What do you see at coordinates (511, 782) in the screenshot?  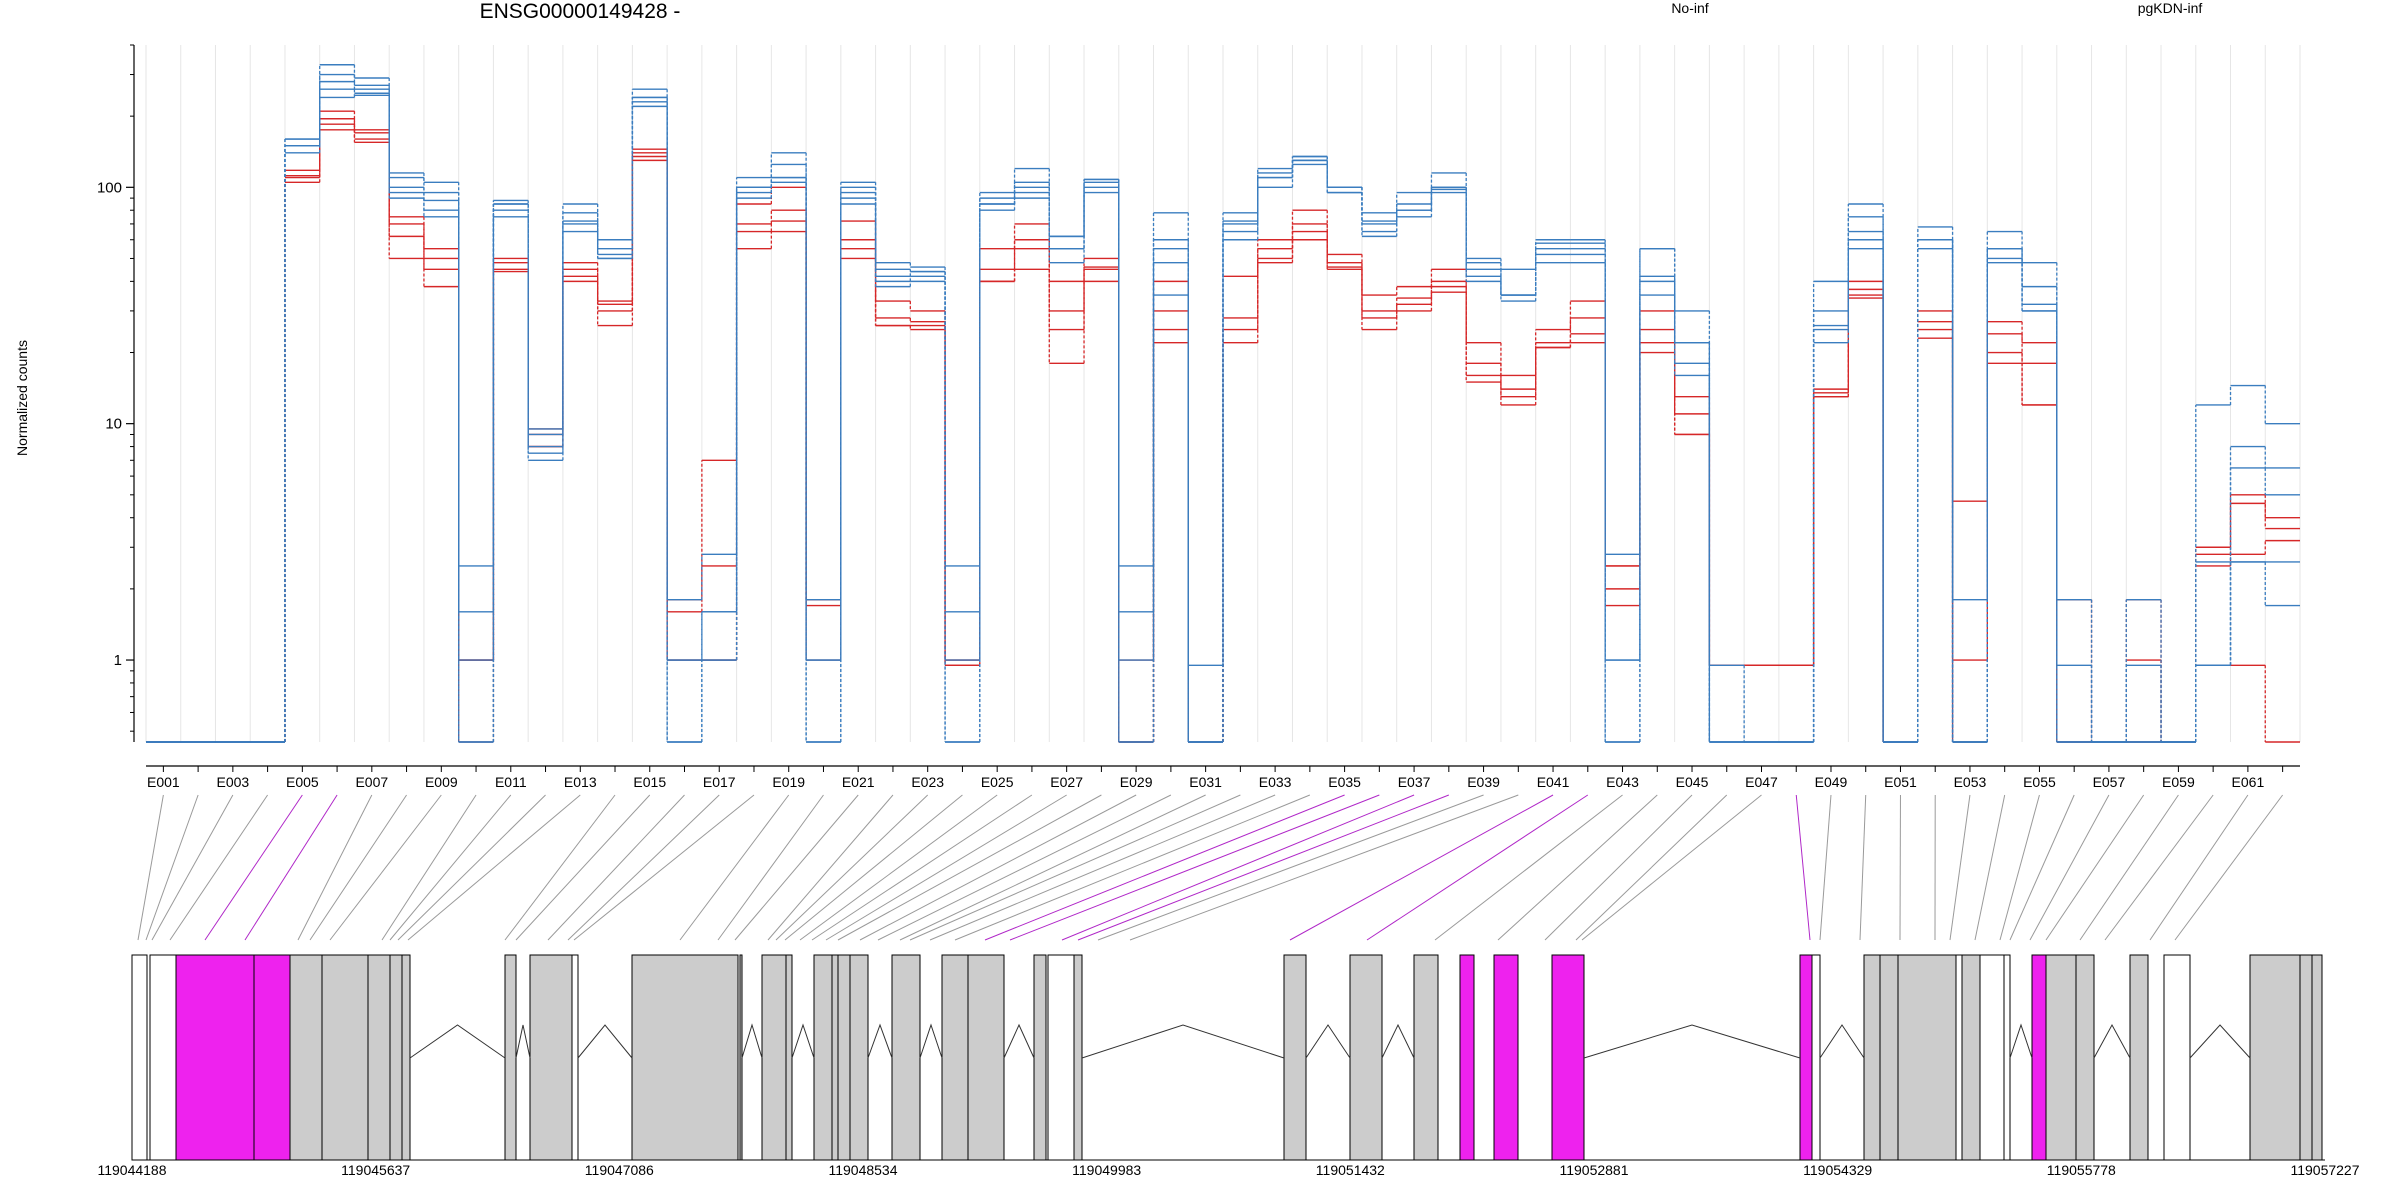 I see `x-tick-label: E011` at bounding box center [511, 782].